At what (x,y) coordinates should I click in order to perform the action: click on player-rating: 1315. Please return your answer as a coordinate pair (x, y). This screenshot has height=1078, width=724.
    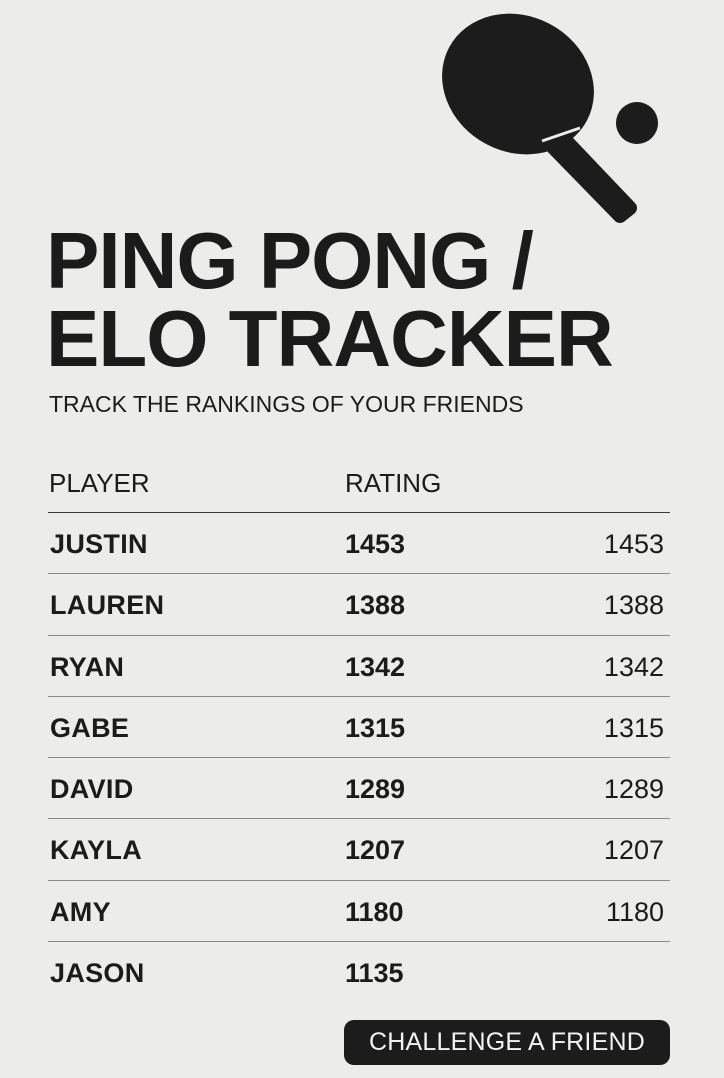
    Looking at the image, I should click on (375, 727).